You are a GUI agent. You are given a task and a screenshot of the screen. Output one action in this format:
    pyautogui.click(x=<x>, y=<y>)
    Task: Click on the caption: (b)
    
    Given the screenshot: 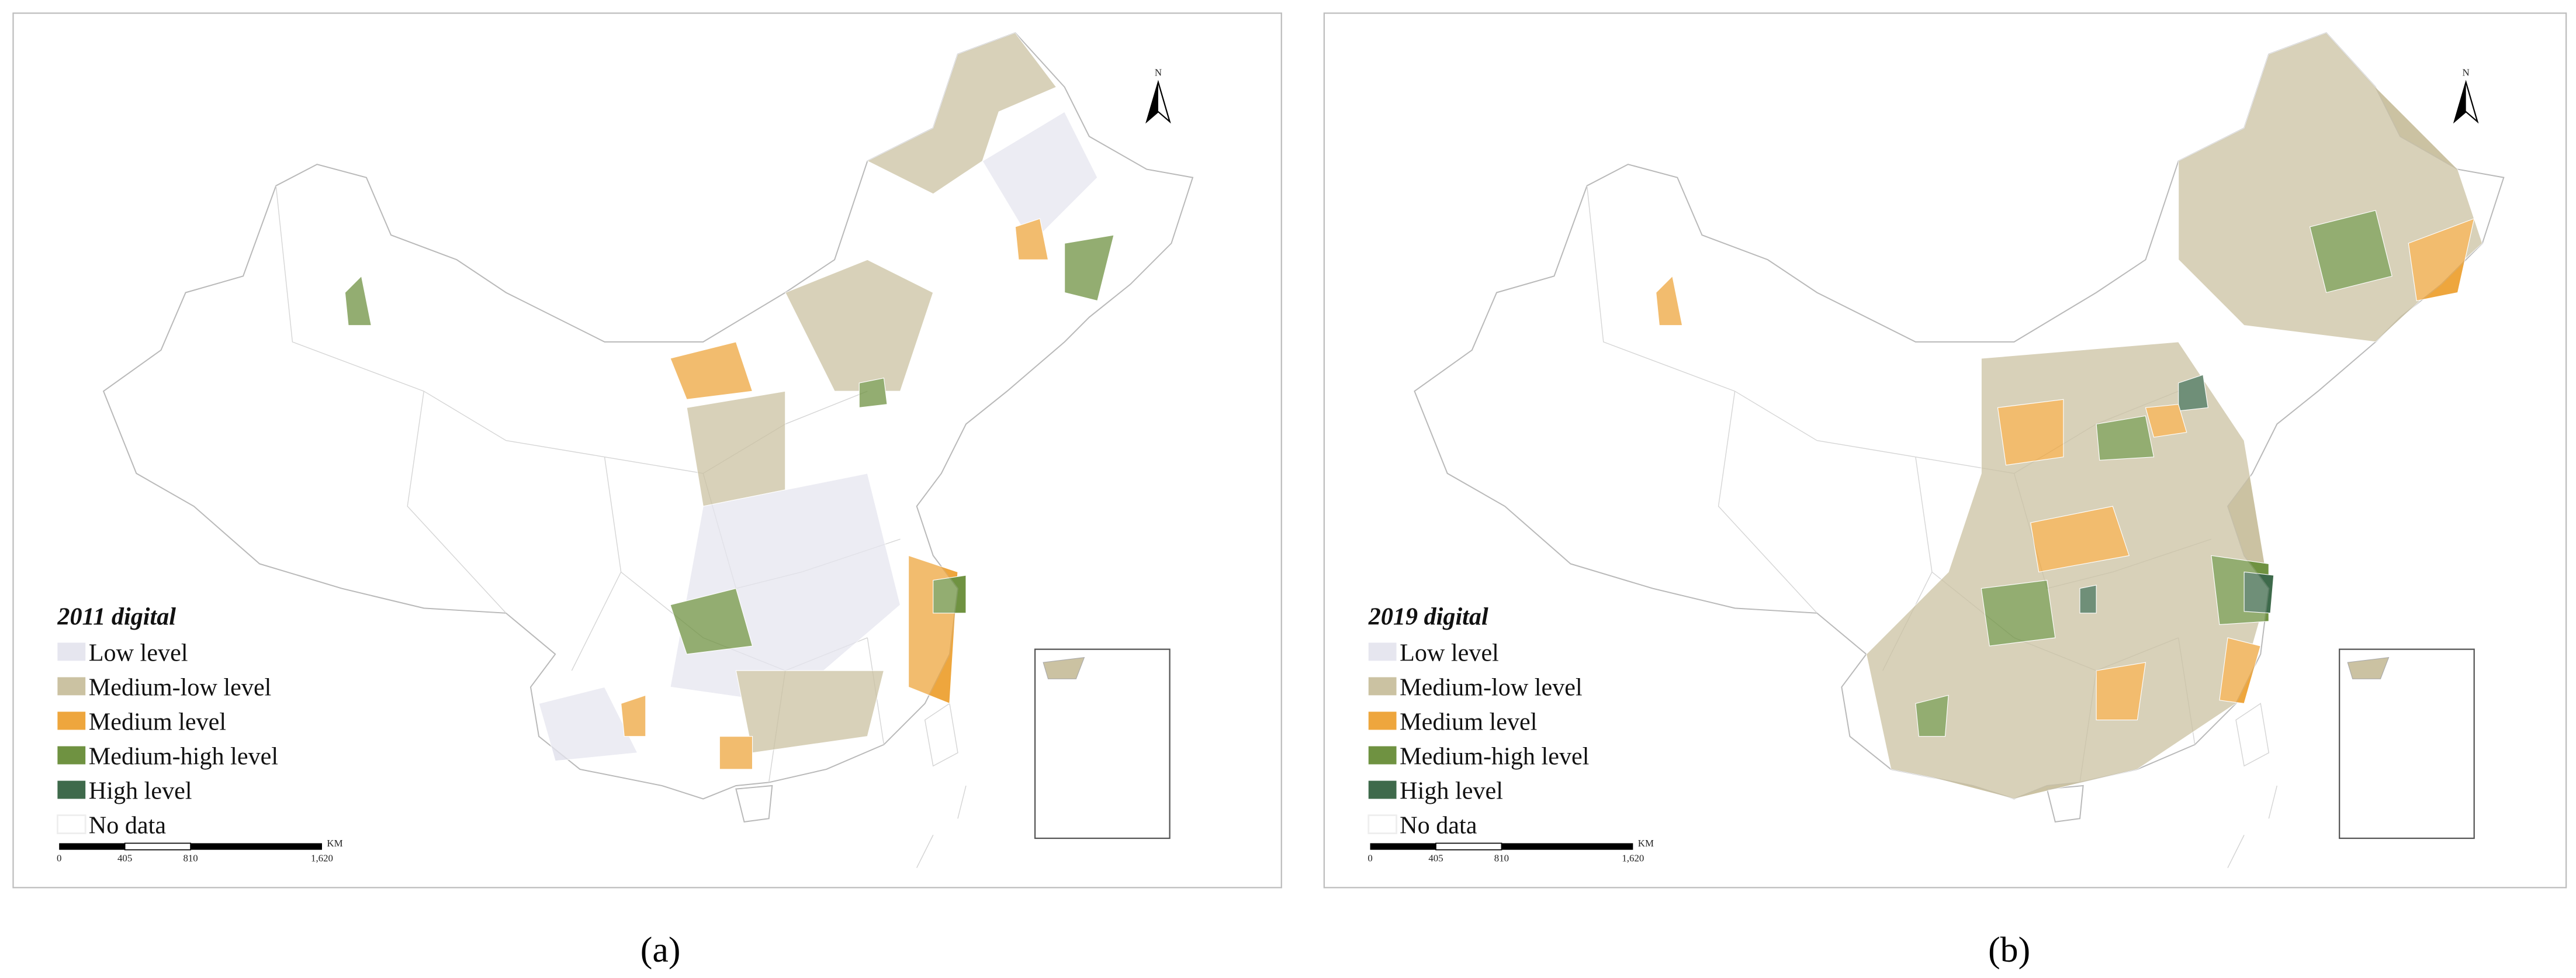 What is the action you would take?
    pyautogui.click(x=2009, y=950)
    